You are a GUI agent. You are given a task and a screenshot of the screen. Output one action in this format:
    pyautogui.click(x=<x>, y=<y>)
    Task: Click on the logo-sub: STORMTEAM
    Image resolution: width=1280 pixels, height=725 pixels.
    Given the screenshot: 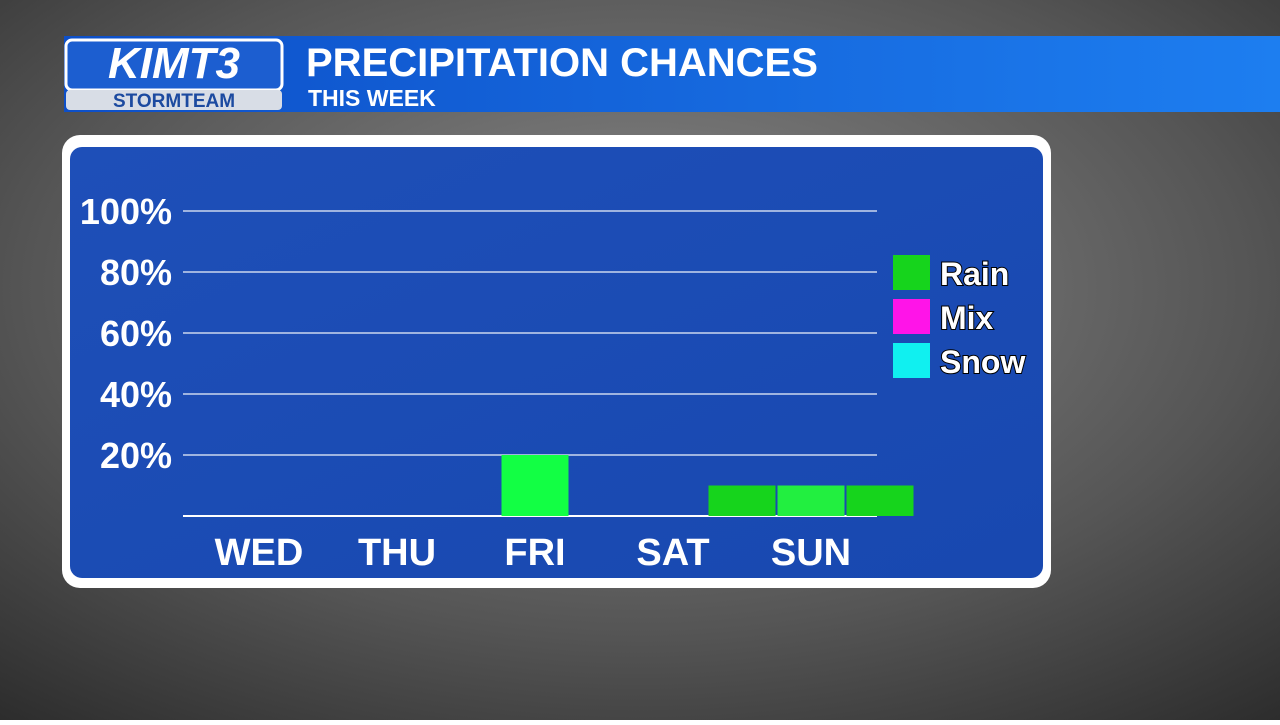 What is the action you would take?
    pyautogui.click(x=174, y=101)
    